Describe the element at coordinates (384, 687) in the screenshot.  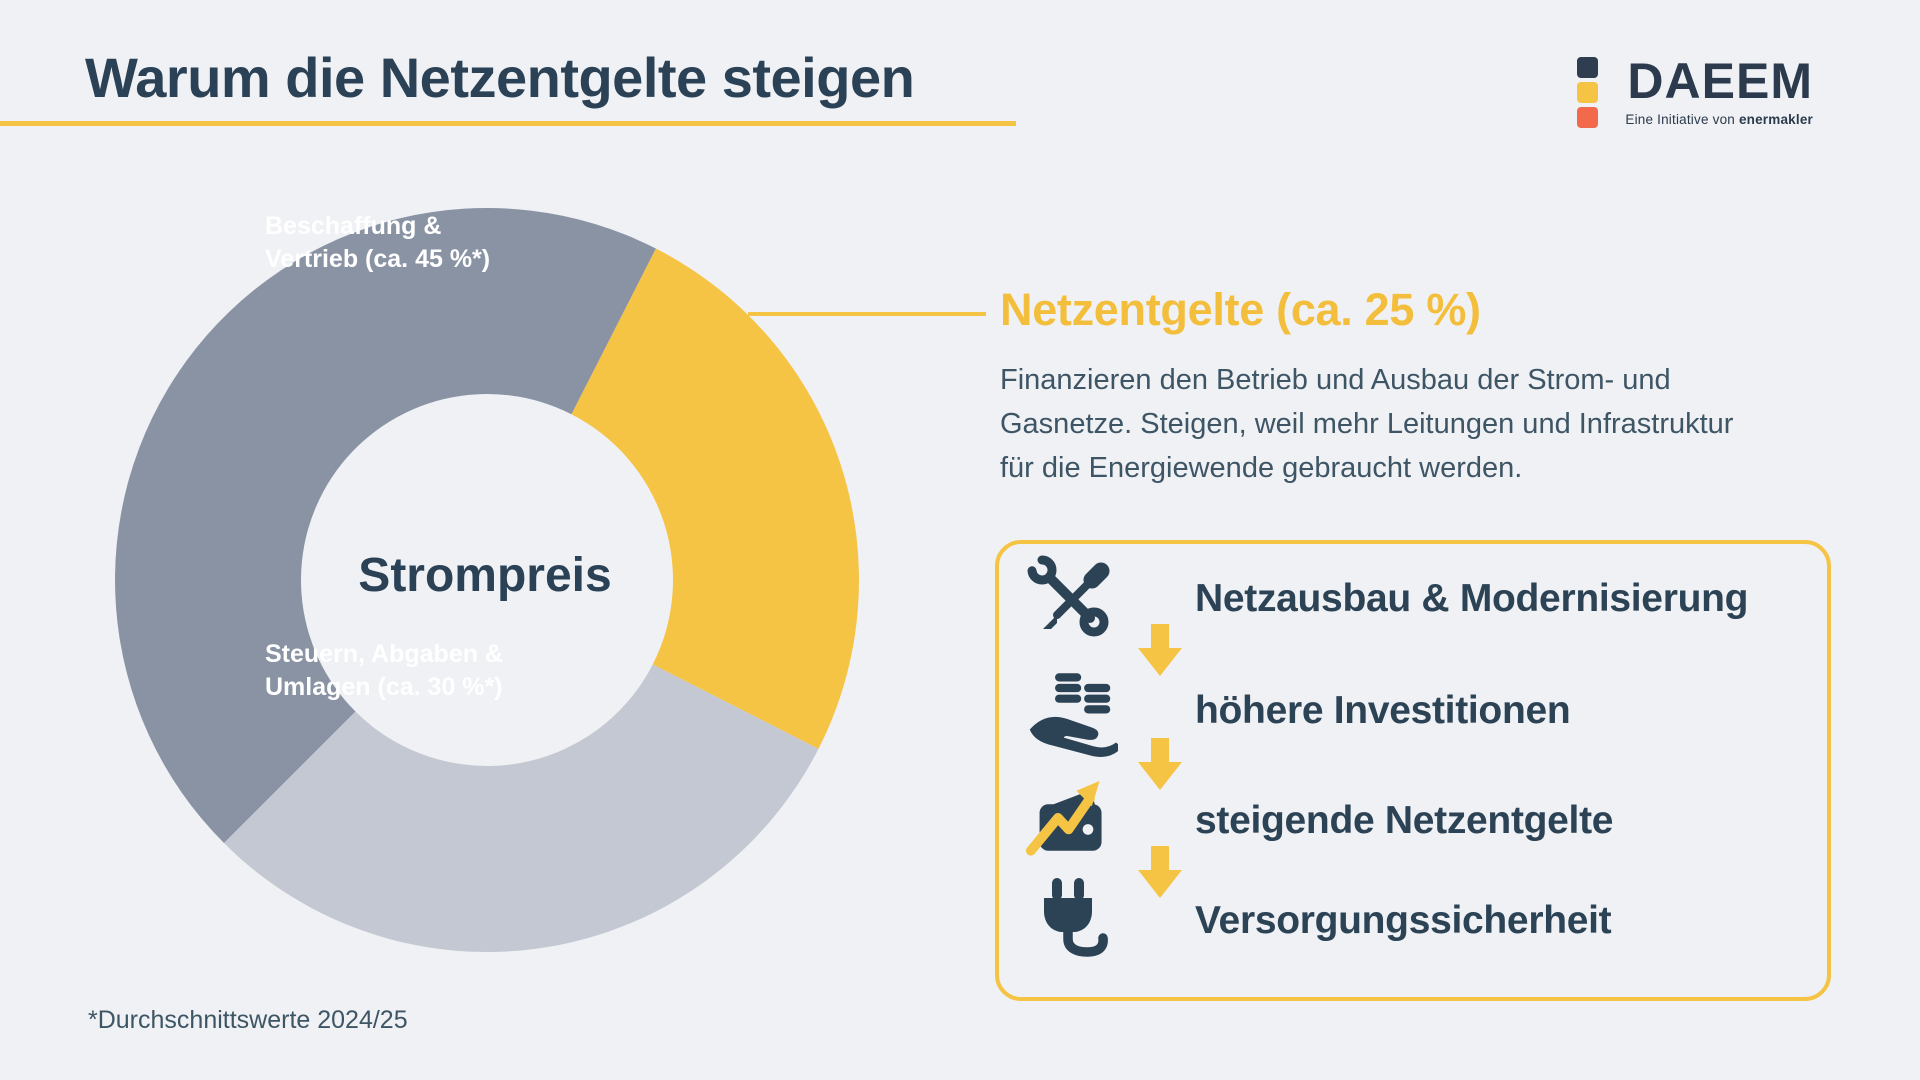
I see `slice-label-steuern-line2: Umlagen (ca. 30 %*)` at that location.